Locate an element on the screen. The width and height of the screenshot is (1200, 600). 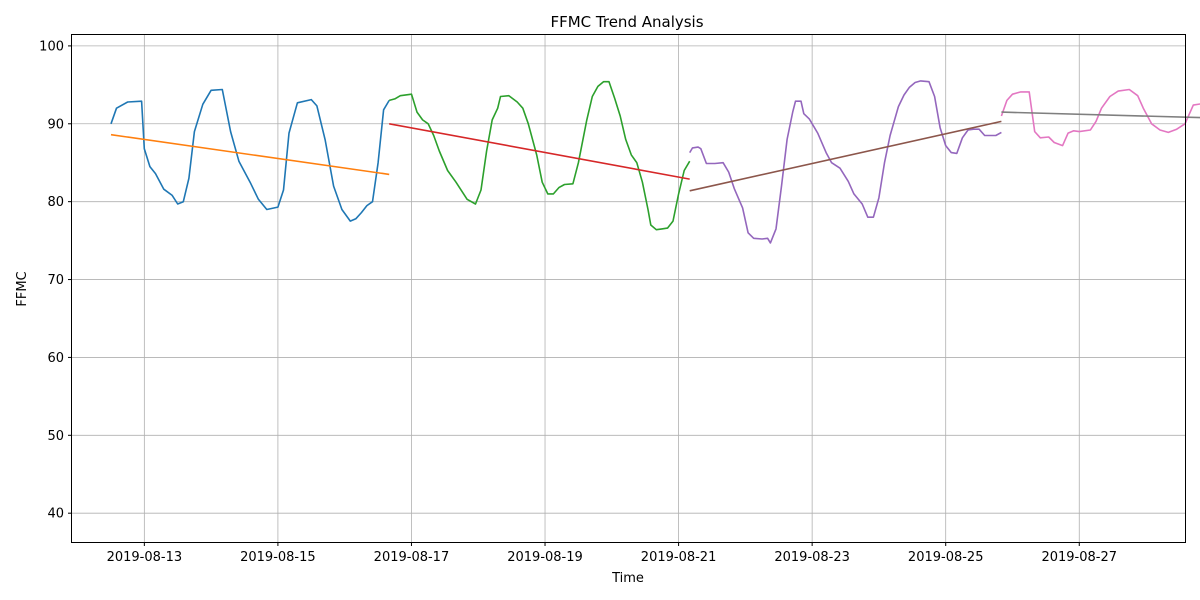
x-tick-label: 2019-08-15 is located at coordinates (278, 557).